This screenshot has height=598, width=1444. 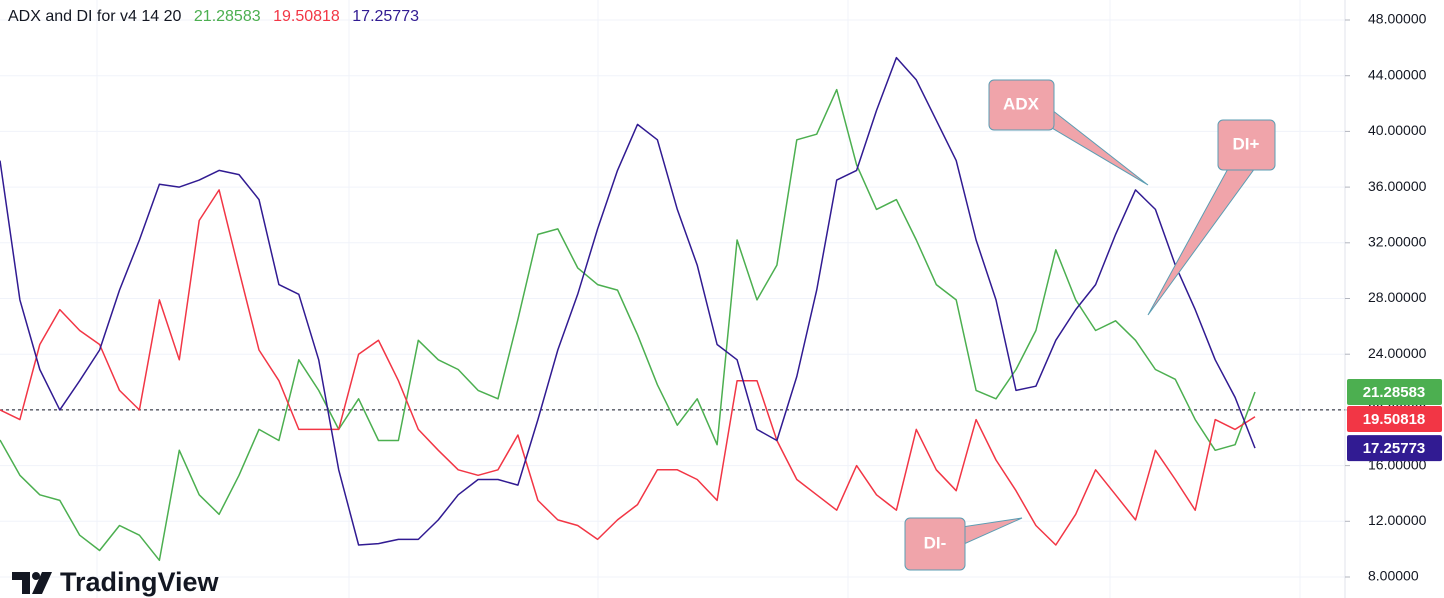 I want to click on brand-text: TradingView, so click(x=140, y=582).